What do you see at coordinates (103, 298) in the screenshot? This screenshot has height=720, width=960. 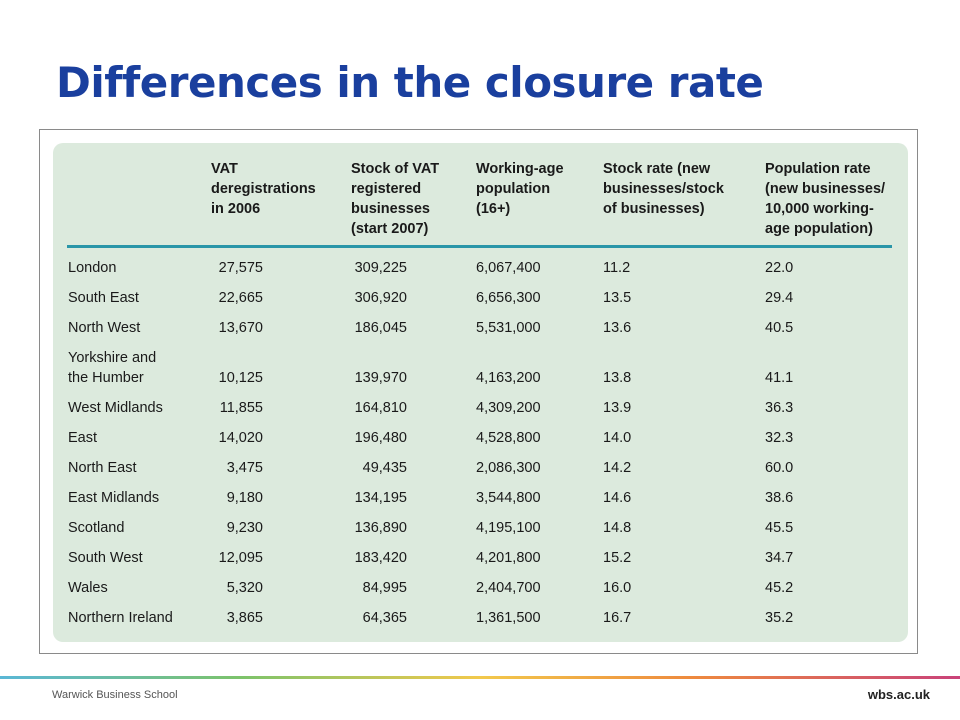 I see `region-name: South East` at bounding box center [103, 298].